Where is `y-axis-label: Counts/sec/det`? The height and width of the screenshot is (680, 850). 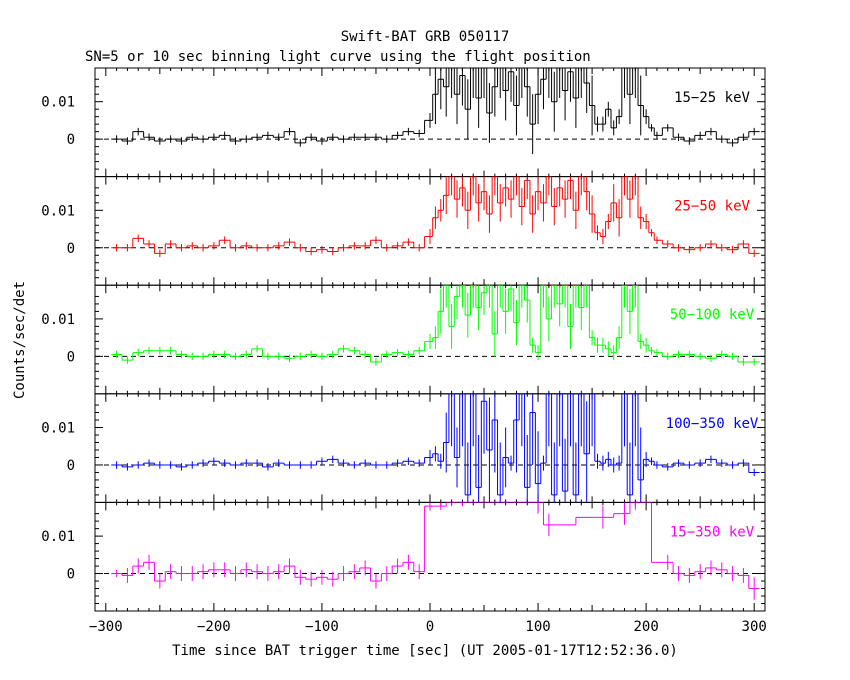
y-axis-label: Counts/sec/det is located at coordinates (20, 340).